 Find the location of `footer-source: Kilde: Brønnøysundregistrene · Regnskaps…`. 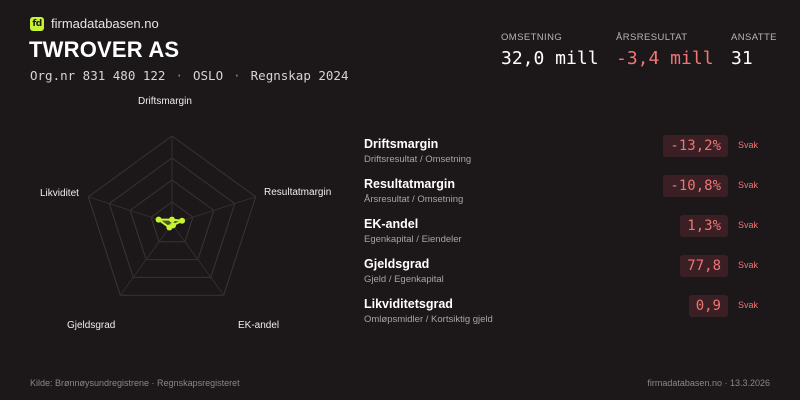

footer-source: Kilde: Brønnøysundregistrene · Regnskaps… is located at coordinates (135, 383).